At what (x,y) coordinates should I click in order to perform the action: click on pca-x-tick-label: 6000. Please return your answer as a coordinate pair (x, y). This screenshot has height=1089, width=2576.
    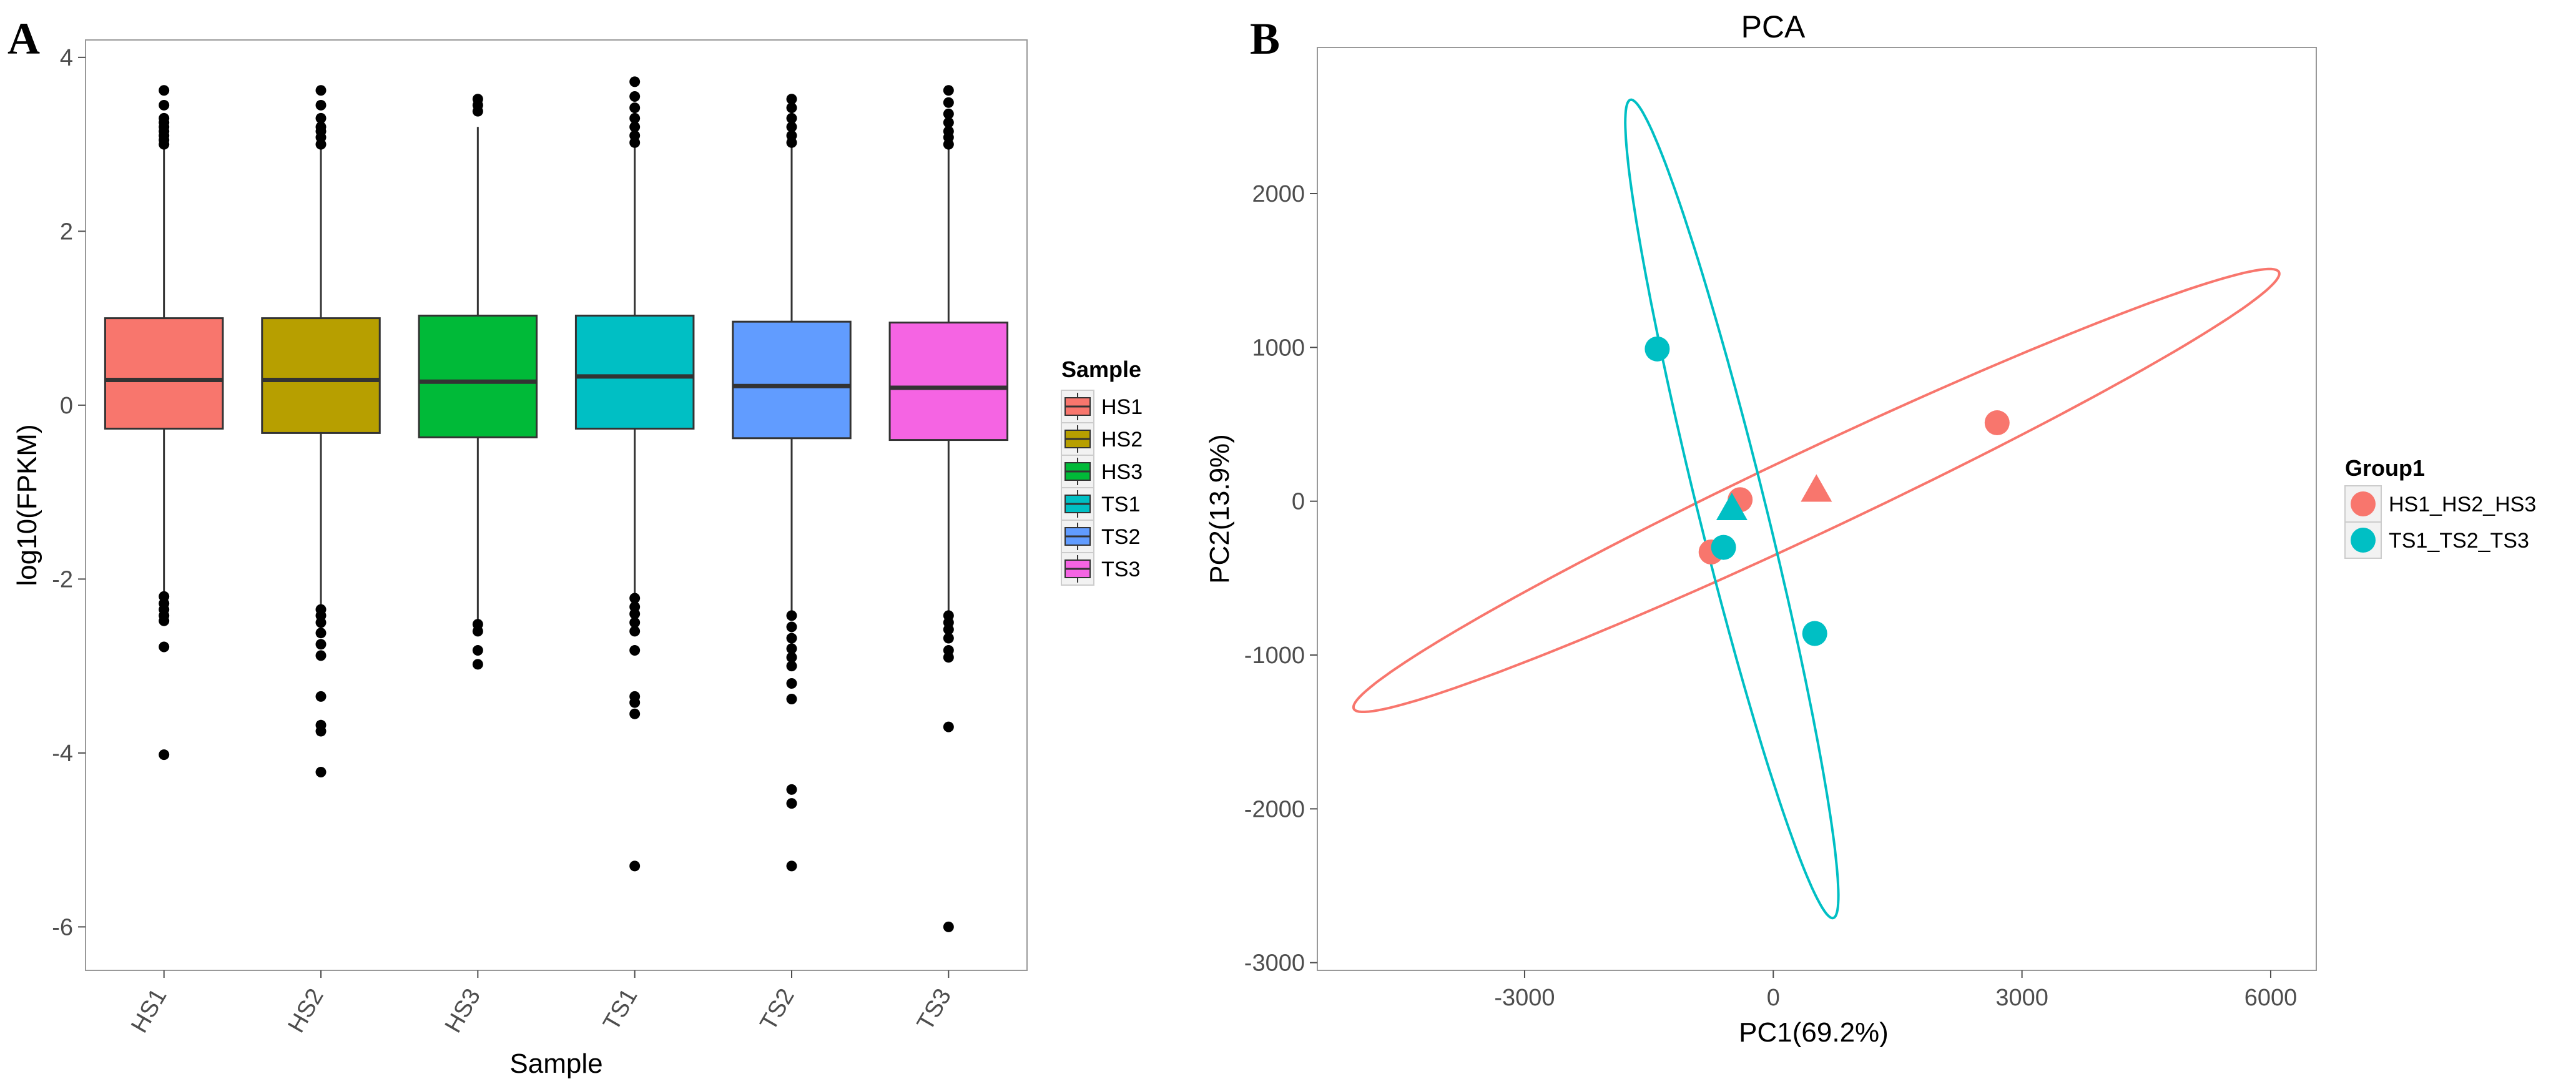
    Looking at the image, I should click on (2271, 998).